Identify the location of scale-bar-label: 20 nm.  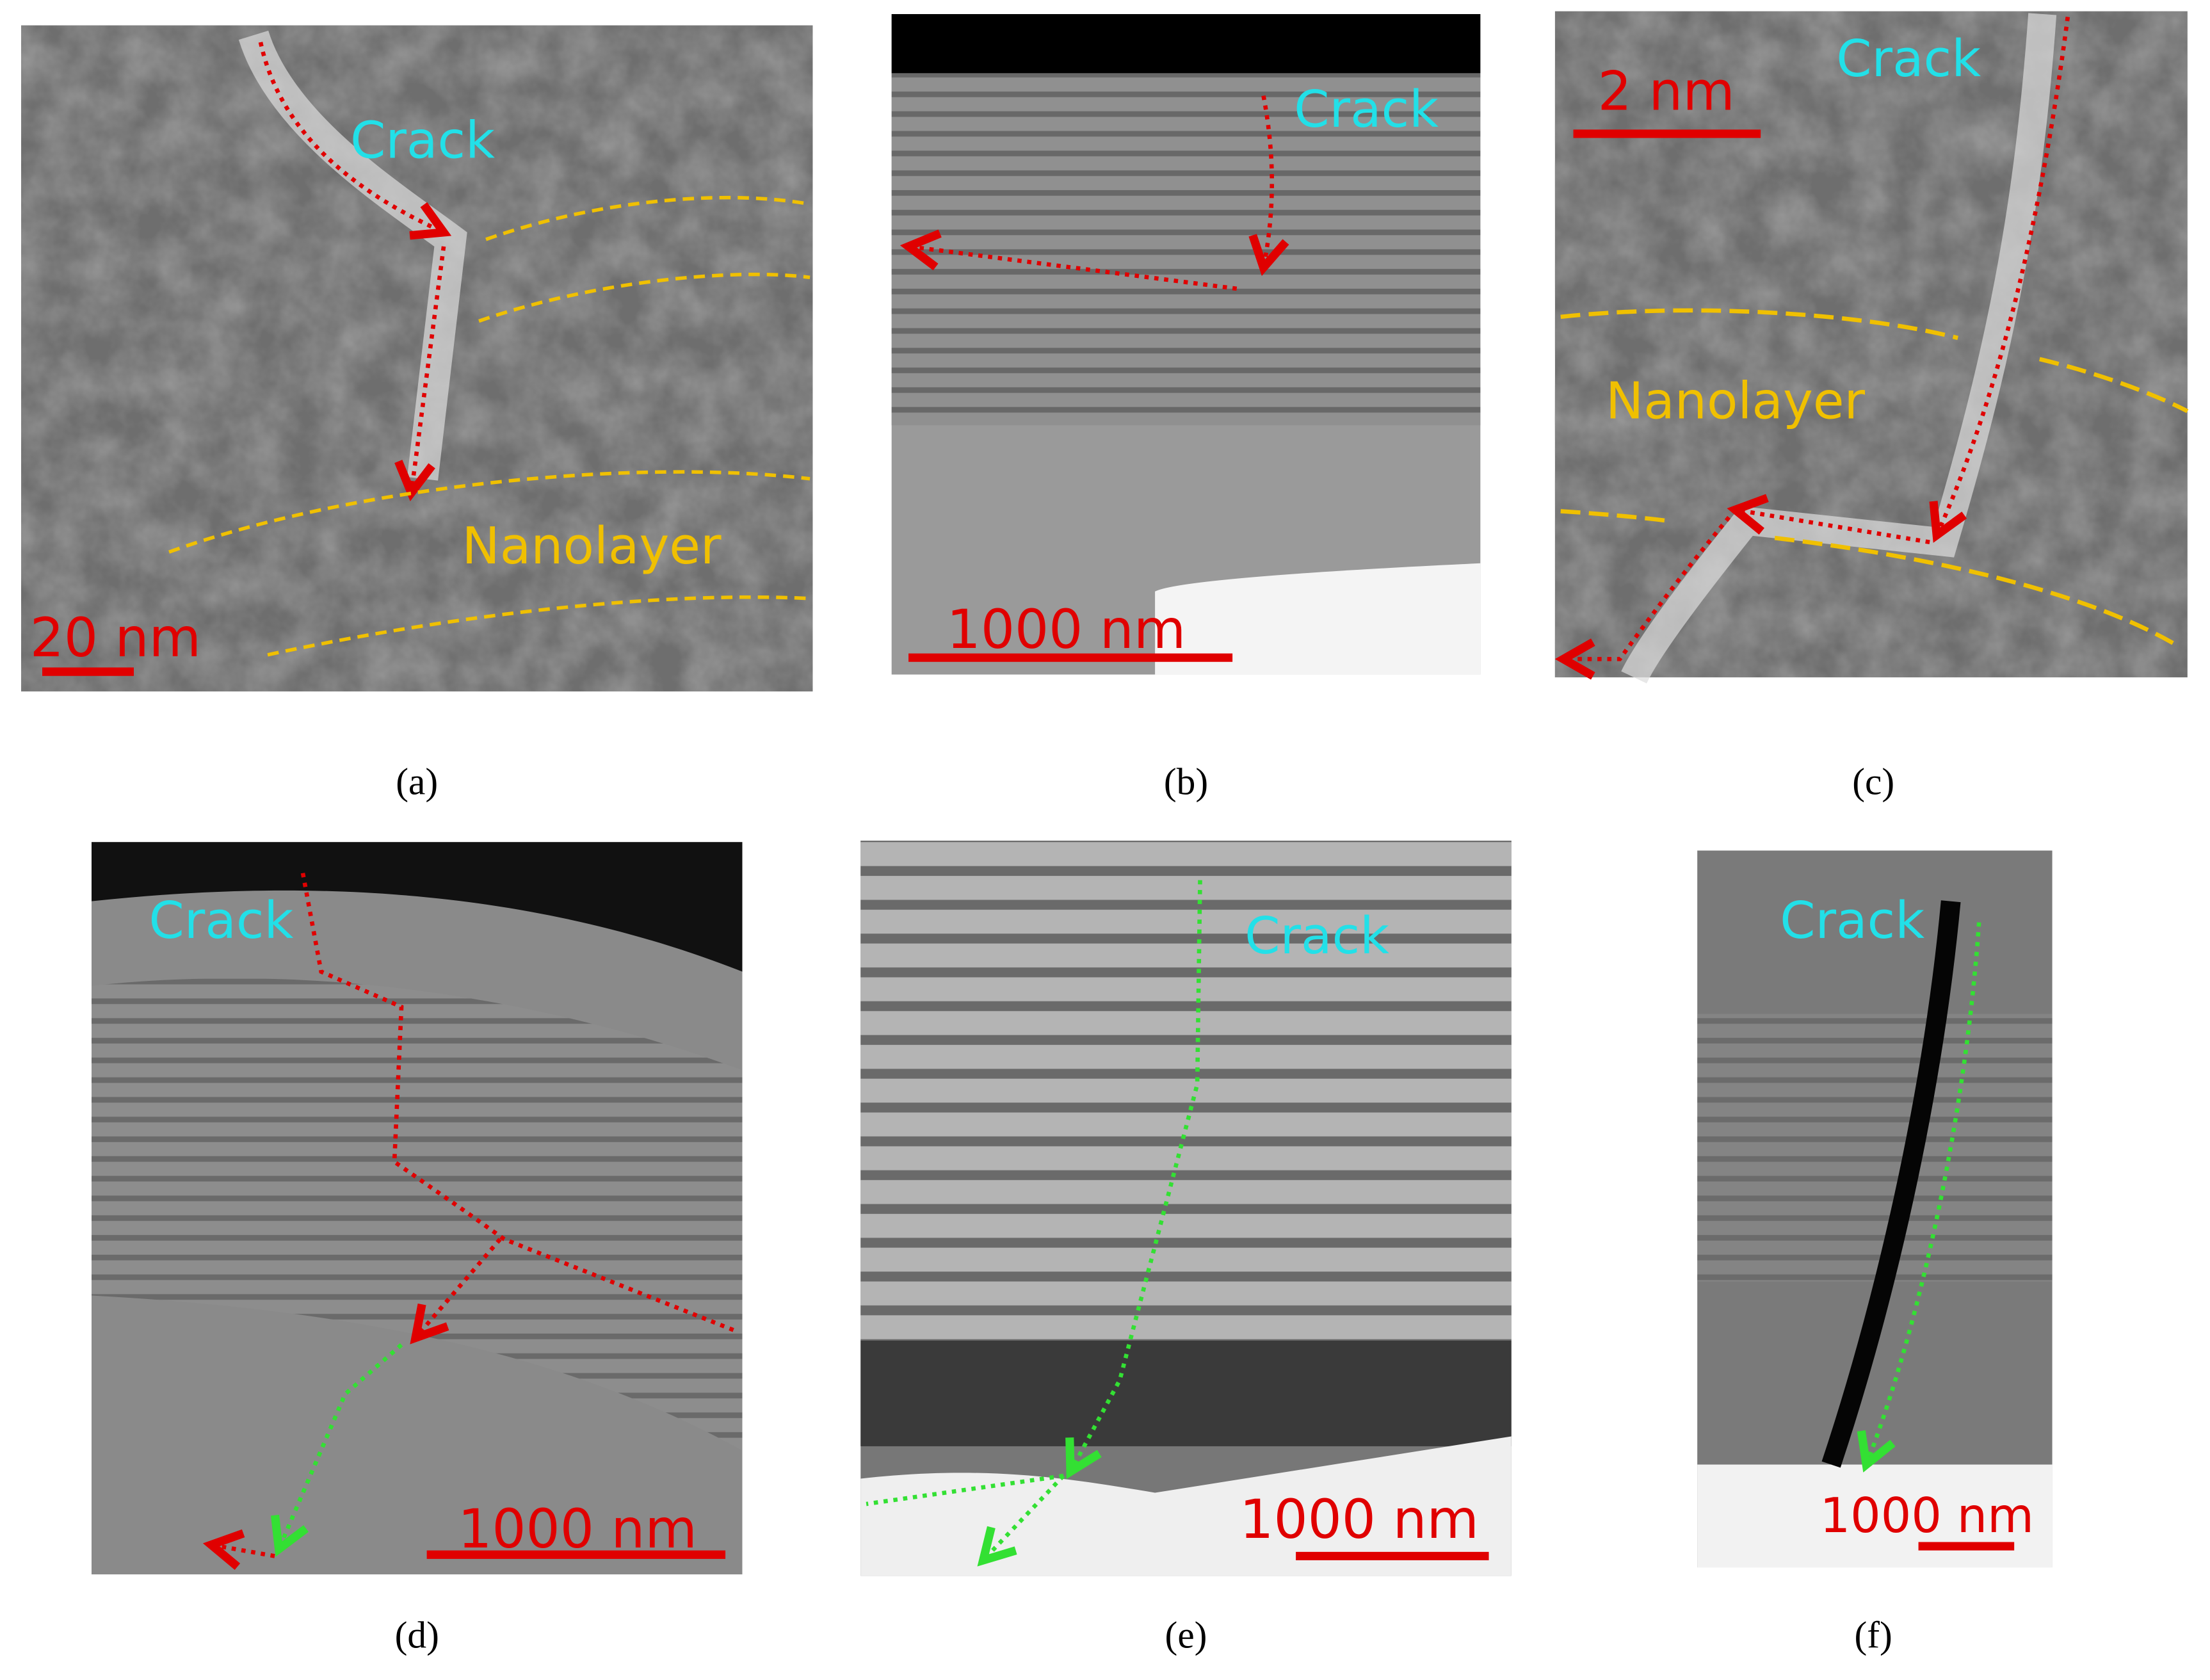
(115, 637).